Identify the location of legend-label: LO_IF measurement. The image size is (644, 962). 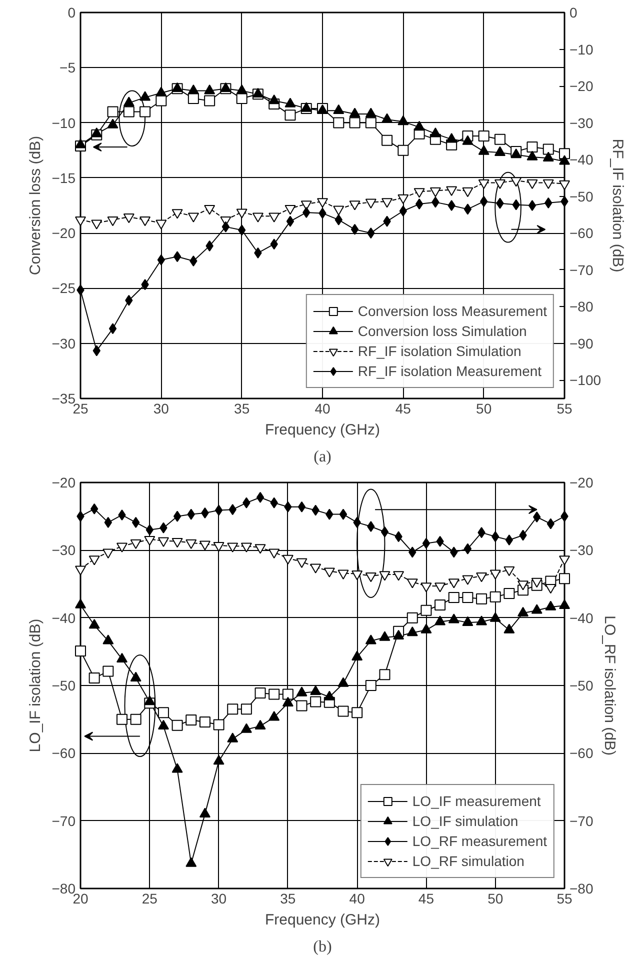
(476, 801).